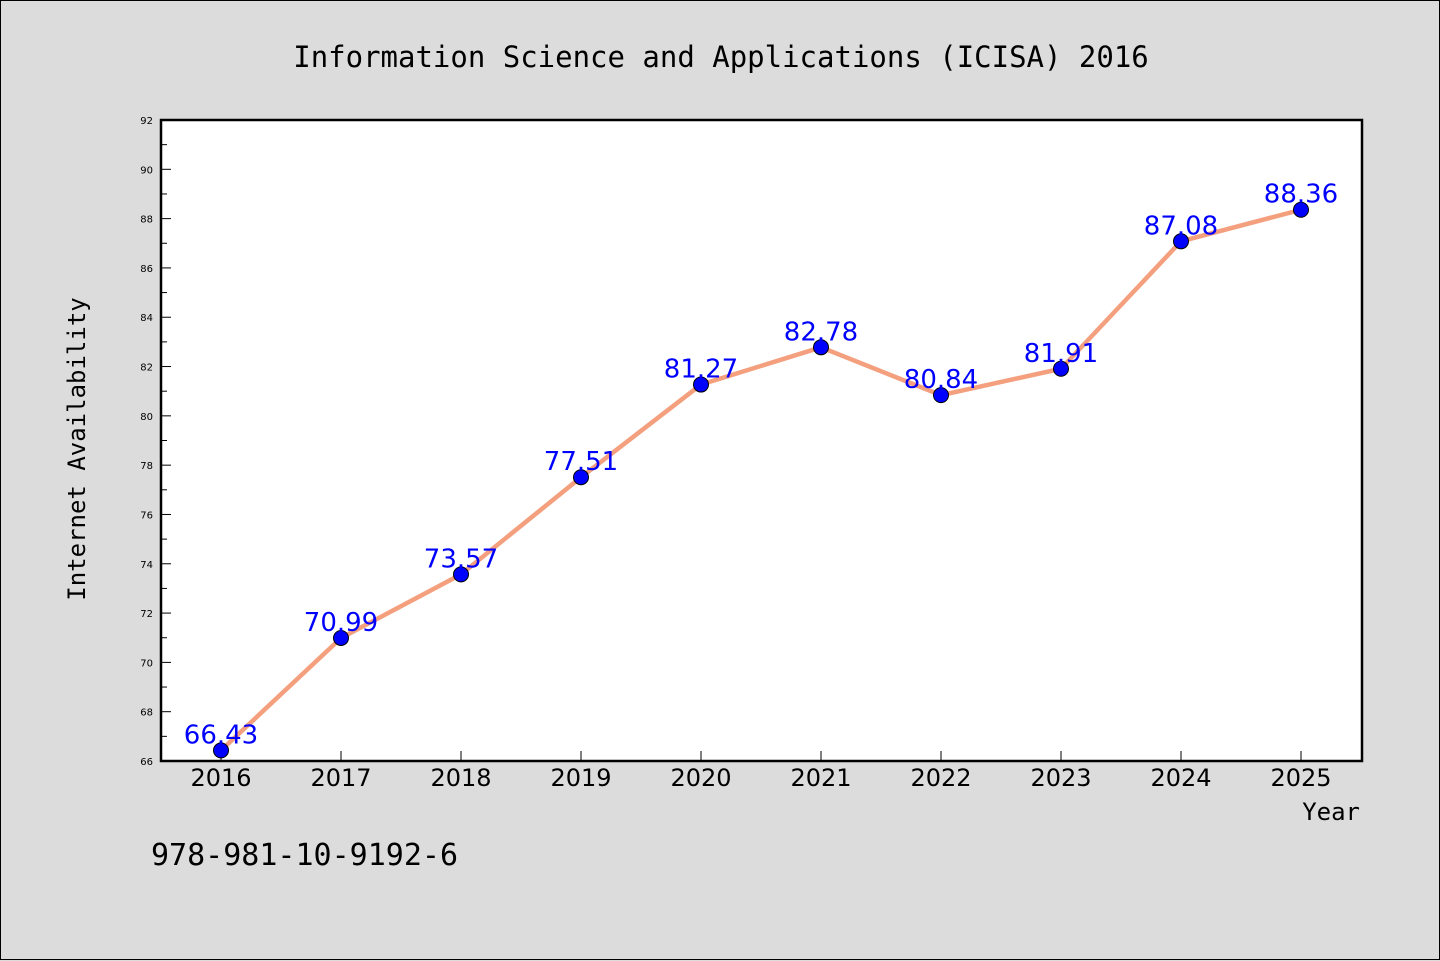 The width and height of the screenshot is (1440, 961). Describe the element at coordinates (581, 462) in the screenshot. I see `data-label: 77.51` at that location.